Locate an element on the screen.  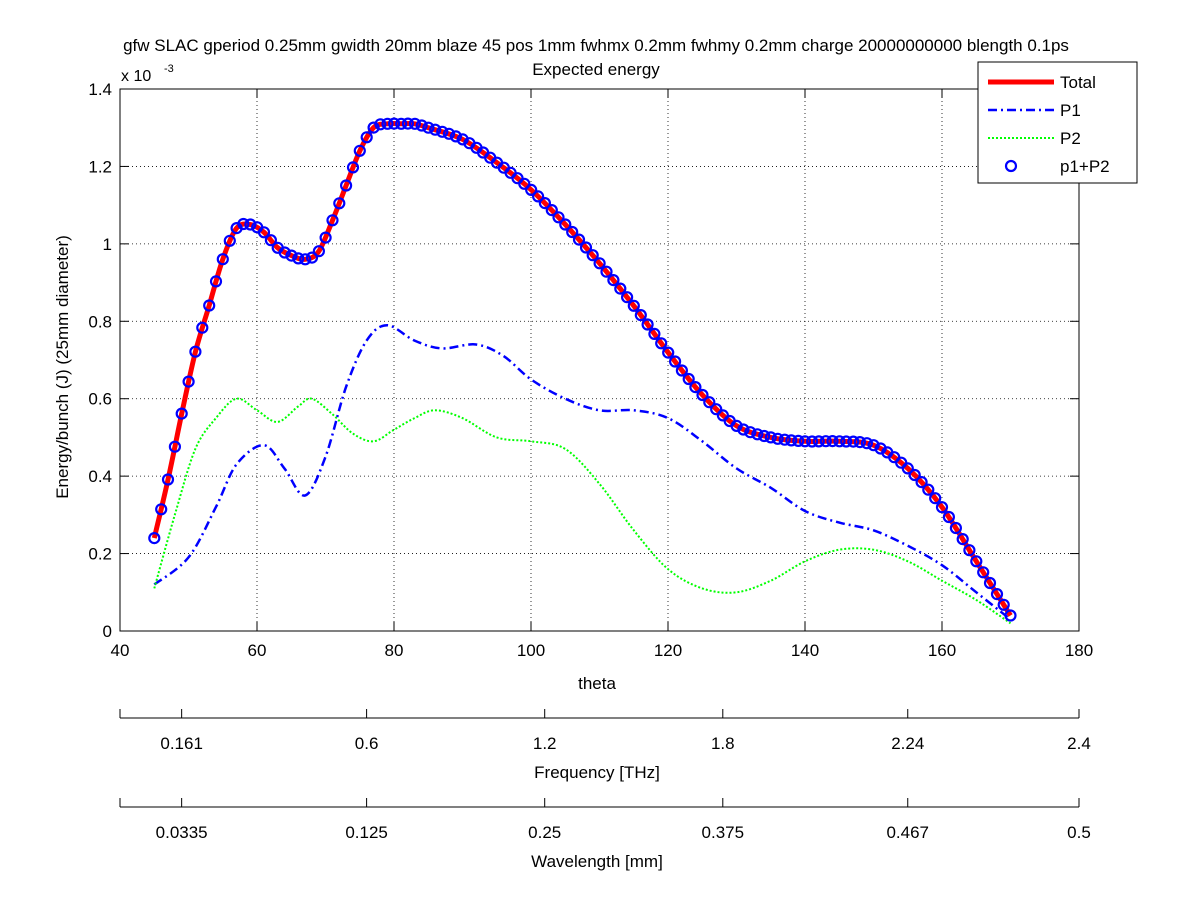
legend-label: p1+P2 is located at coordinates (1085, 166).